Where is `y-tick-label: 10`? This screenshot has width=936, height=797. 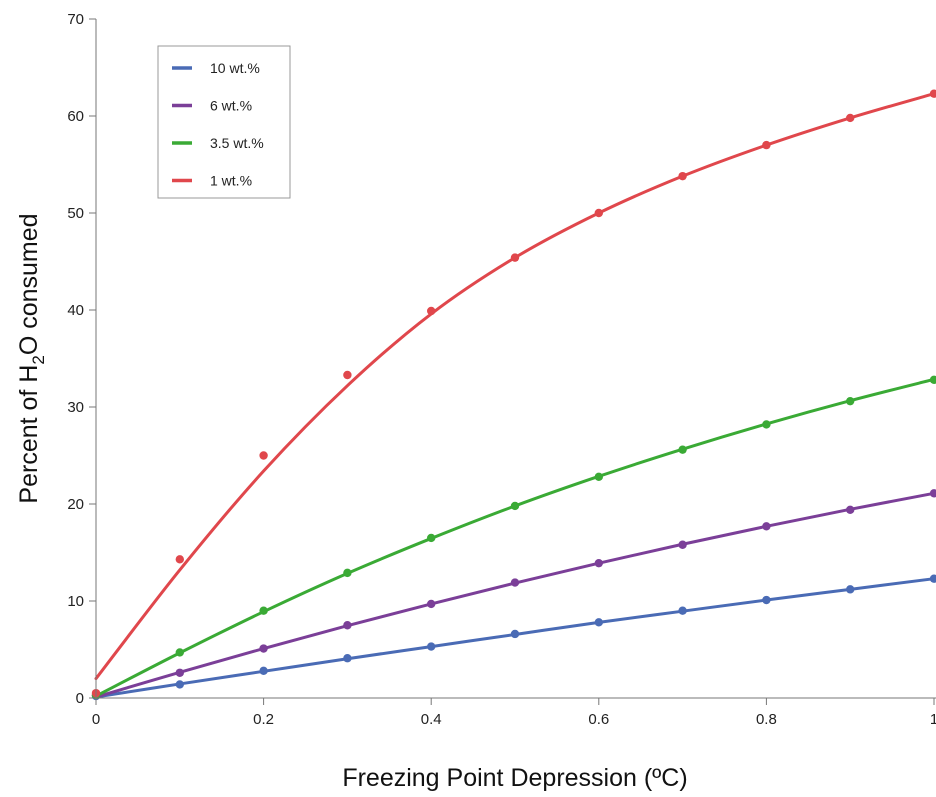 y-tick-label: 10 is located at coordinates (75, 601).